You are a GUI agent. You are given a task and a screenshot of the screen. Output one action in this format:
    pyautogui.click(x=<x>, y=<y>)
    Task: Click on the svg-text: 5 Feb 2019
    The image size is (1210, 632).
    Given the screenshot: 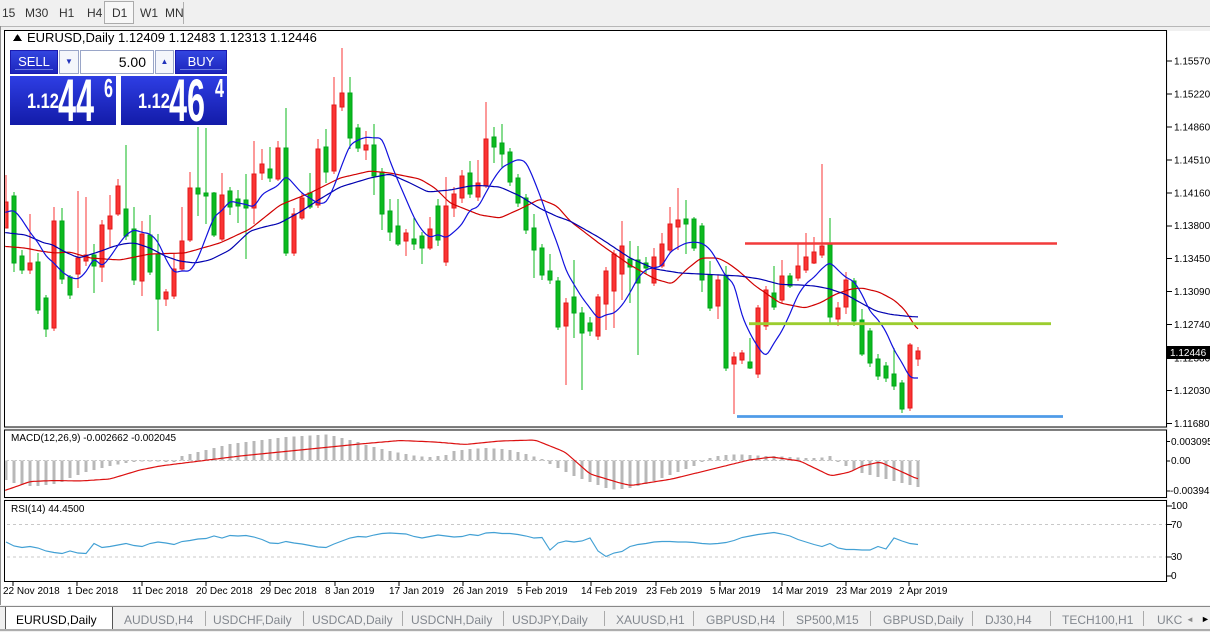 What is the action you would take?
    pyautogui.click(x=542, y=591)
    